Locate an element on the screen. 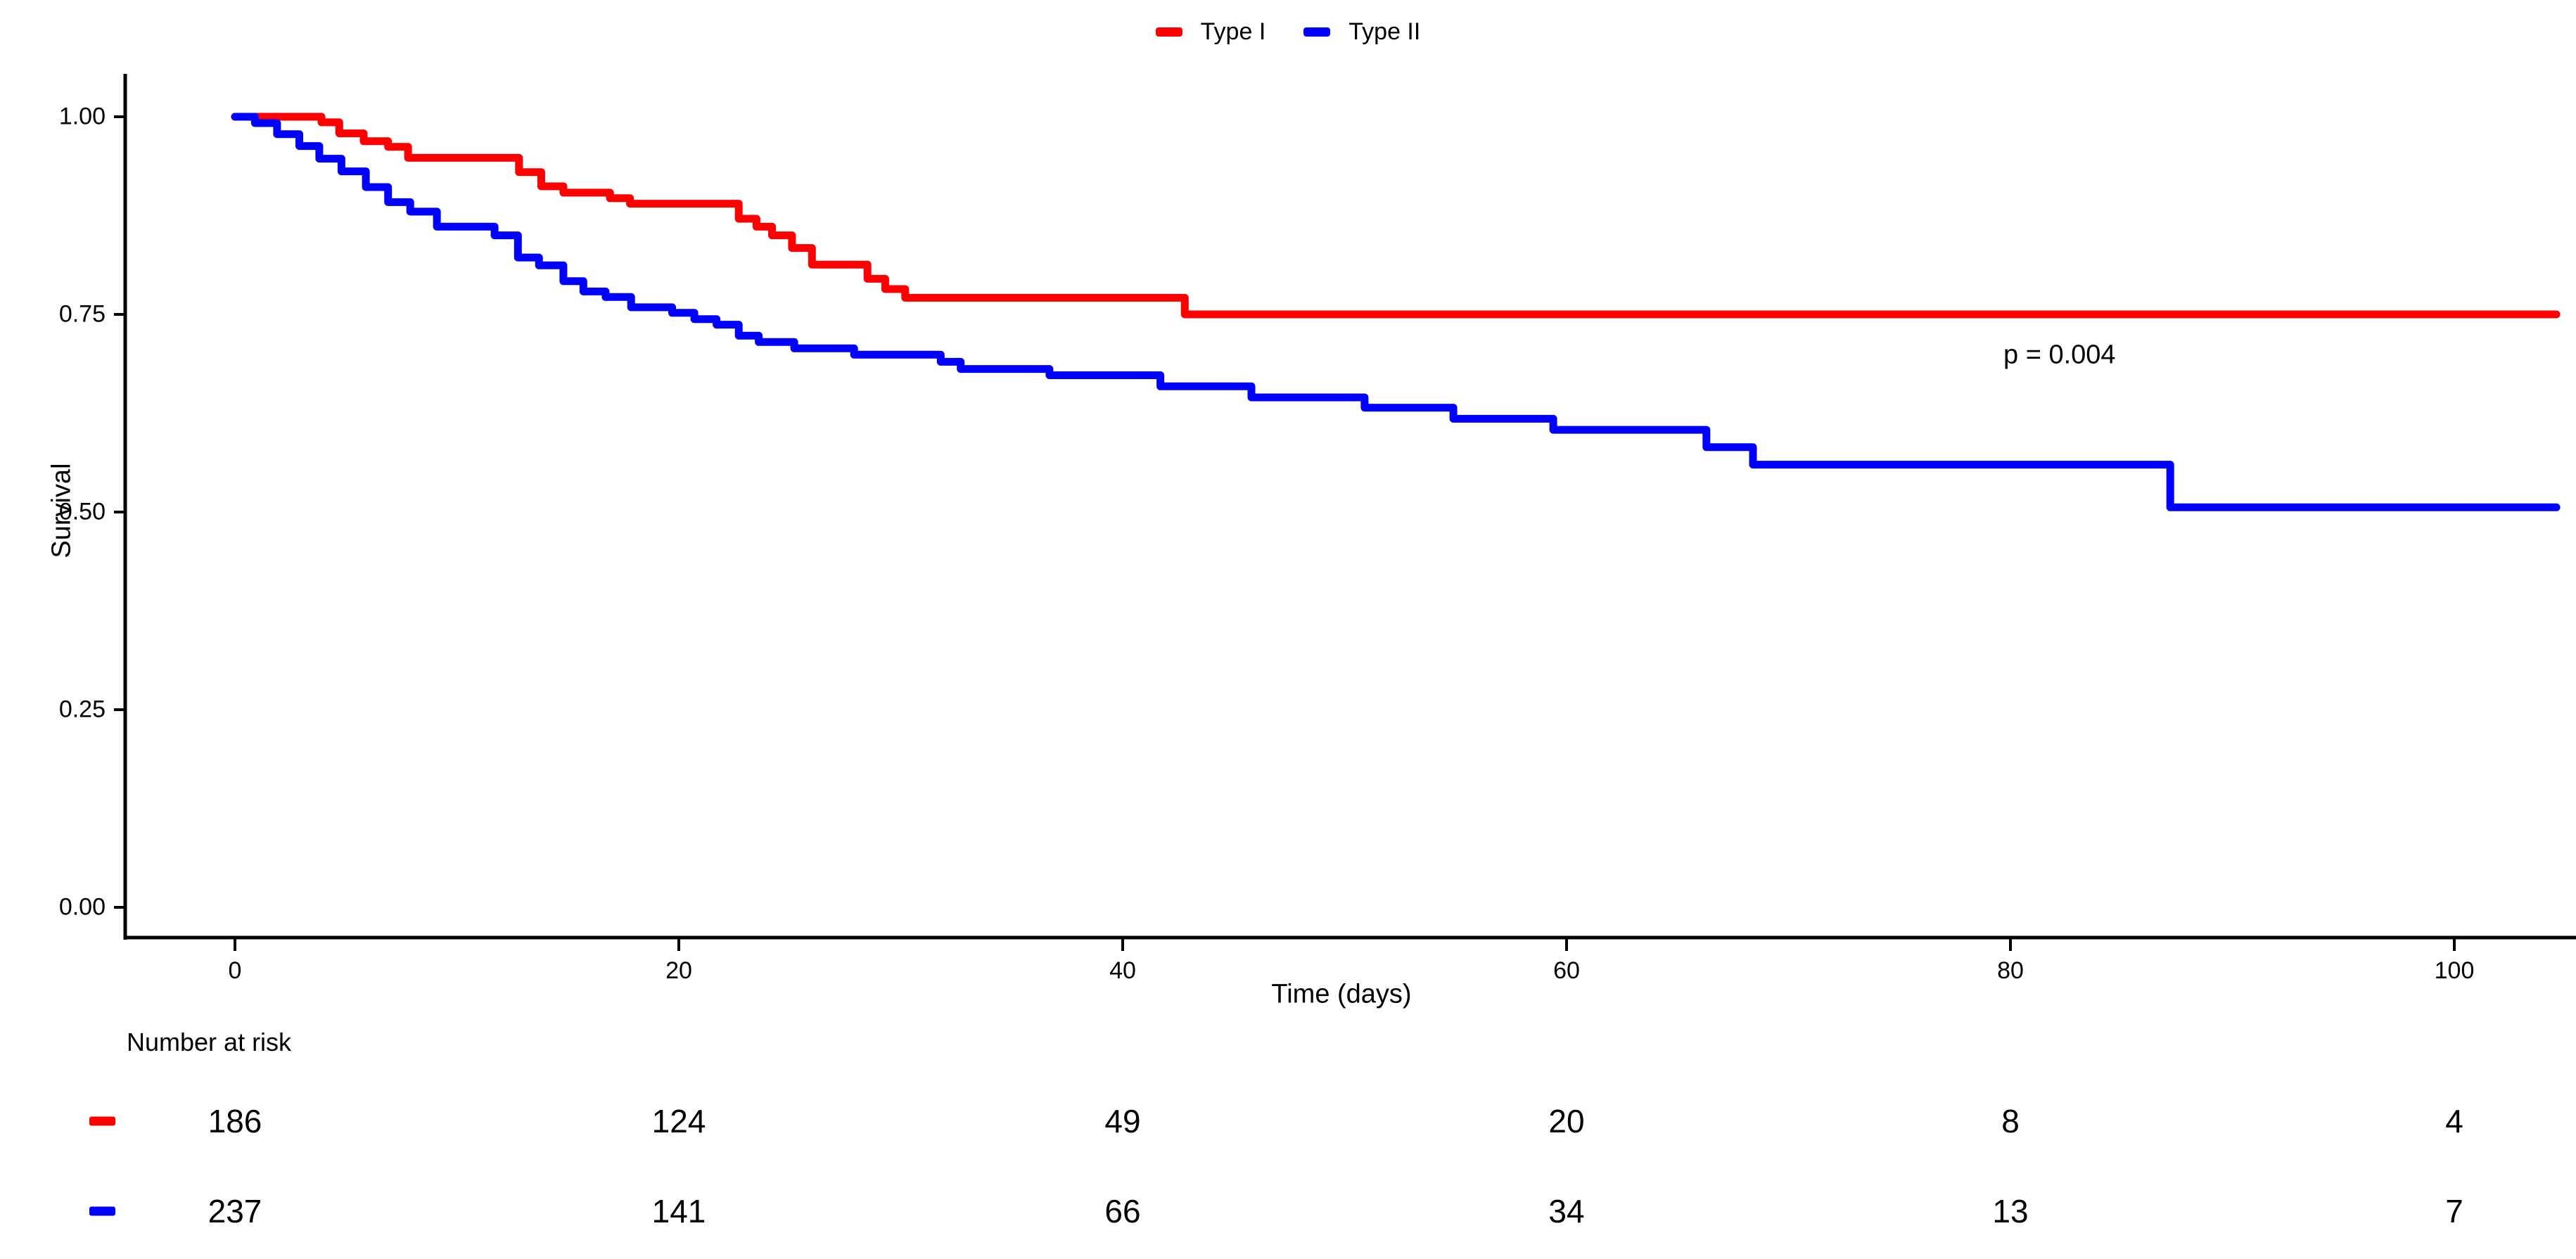 The image size is (2576, 1259). x-tick-label: 40 is located at coordinates (1122, 970).